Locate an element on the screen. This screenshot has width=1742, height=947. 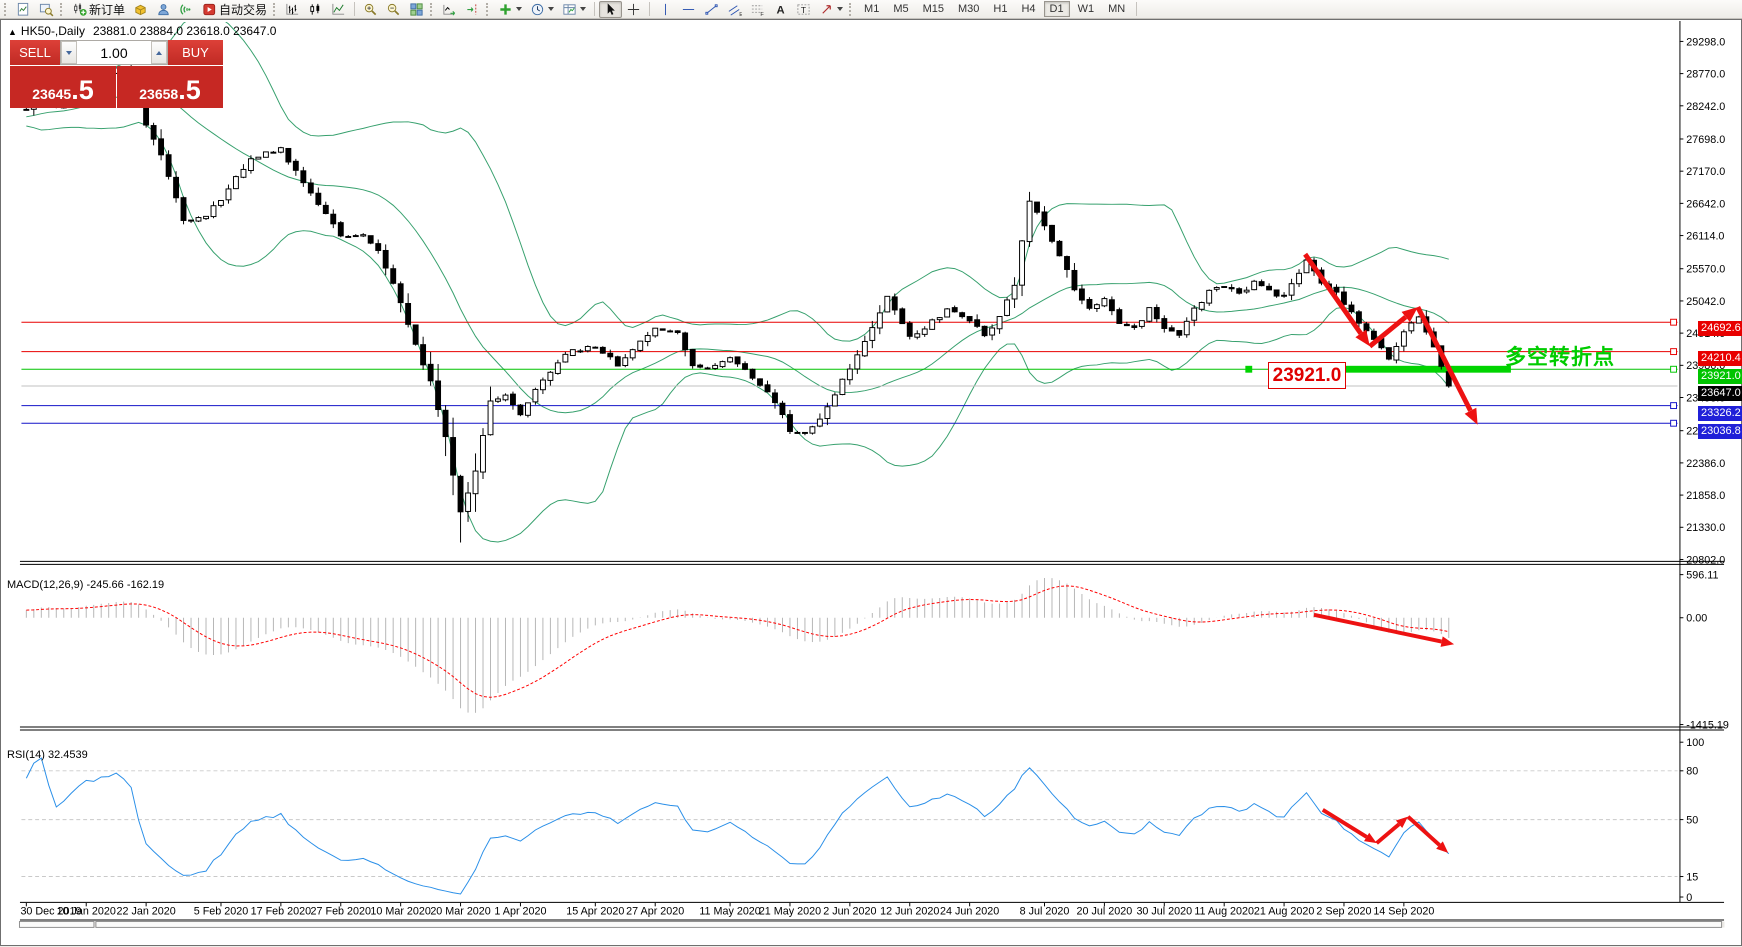
svg-text: -1415.19 is located at coordinates (1707, 725).